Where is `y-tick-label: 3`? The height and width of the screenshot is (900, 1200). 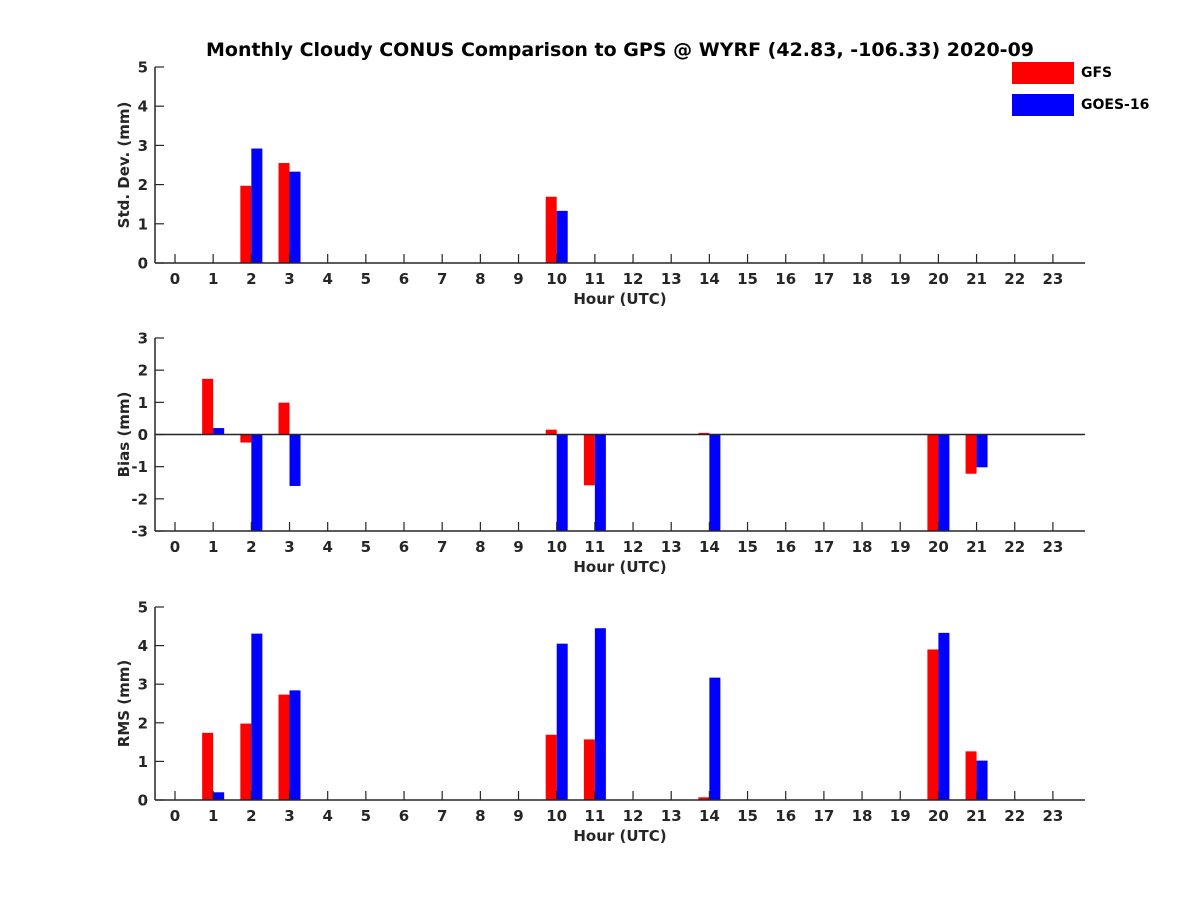 y-tick-label: 3 is located at coordinates (143, 685).